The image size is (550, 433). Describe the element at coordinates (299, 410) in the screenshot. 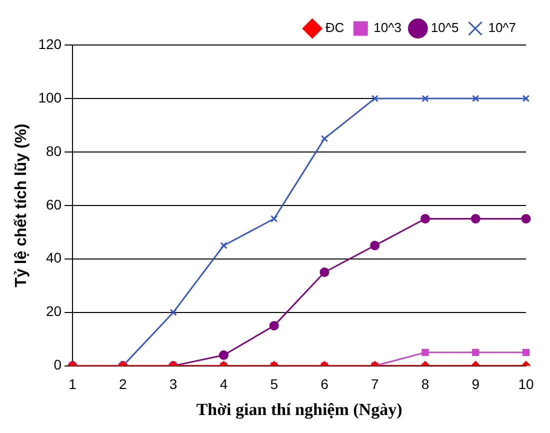

I see `x-axis-title: Thời gian thí nghiệm (Ngày)` at that location.